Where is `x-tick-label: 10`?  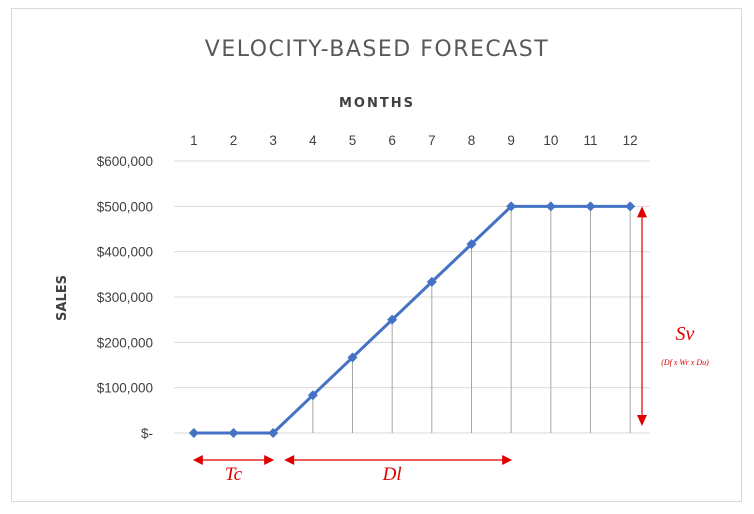 x-tick-label: 10 is located at coordinates (550, 140).